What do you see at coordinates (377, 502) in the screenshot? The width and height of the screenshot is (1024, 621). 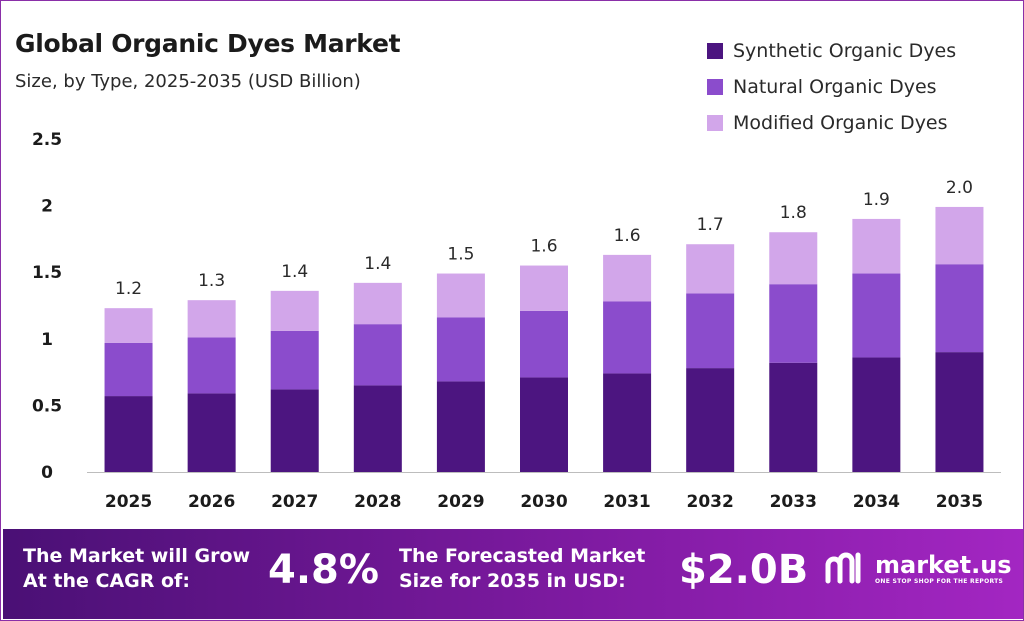 I see `x-tick-label: 2028` at bounding box center [377, 502].